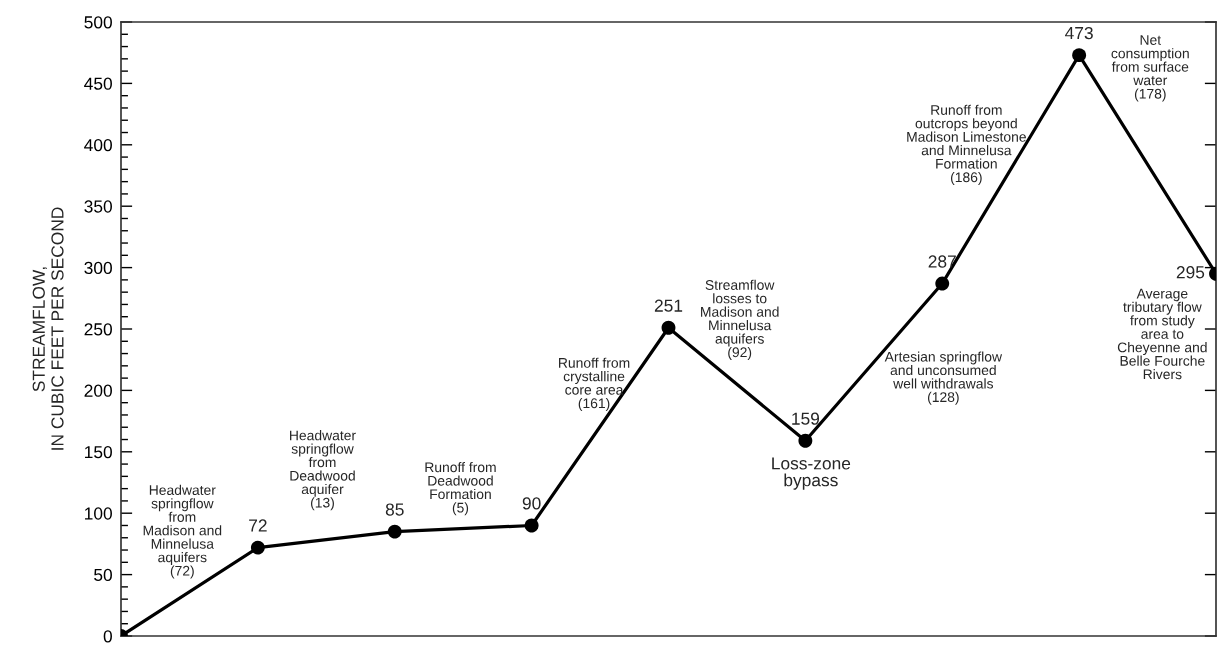 This screenshot has height=650, width=1218. Describe the element at coordinates (98, 145) in the screenshot. I see `y-tick-label: 400` at that location.